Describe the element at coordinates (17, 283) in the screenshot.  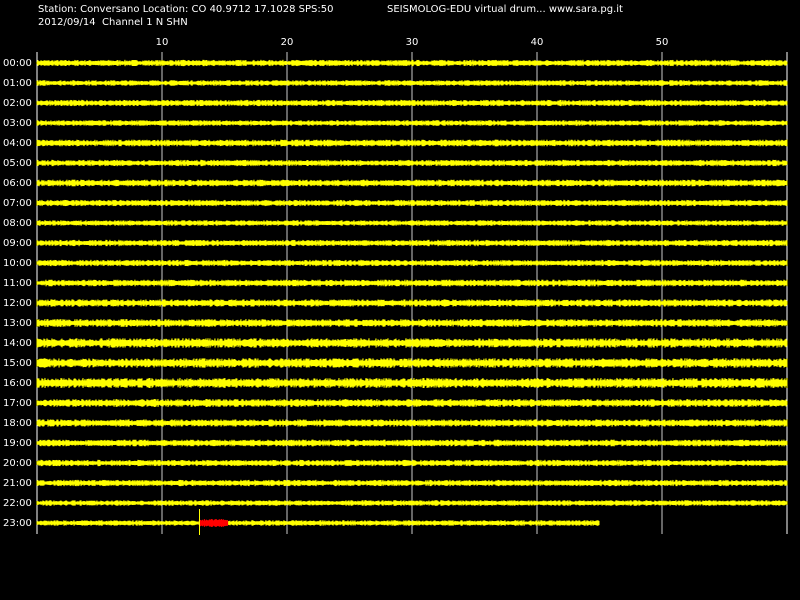
I see `hour-label: 11:00` at that location.